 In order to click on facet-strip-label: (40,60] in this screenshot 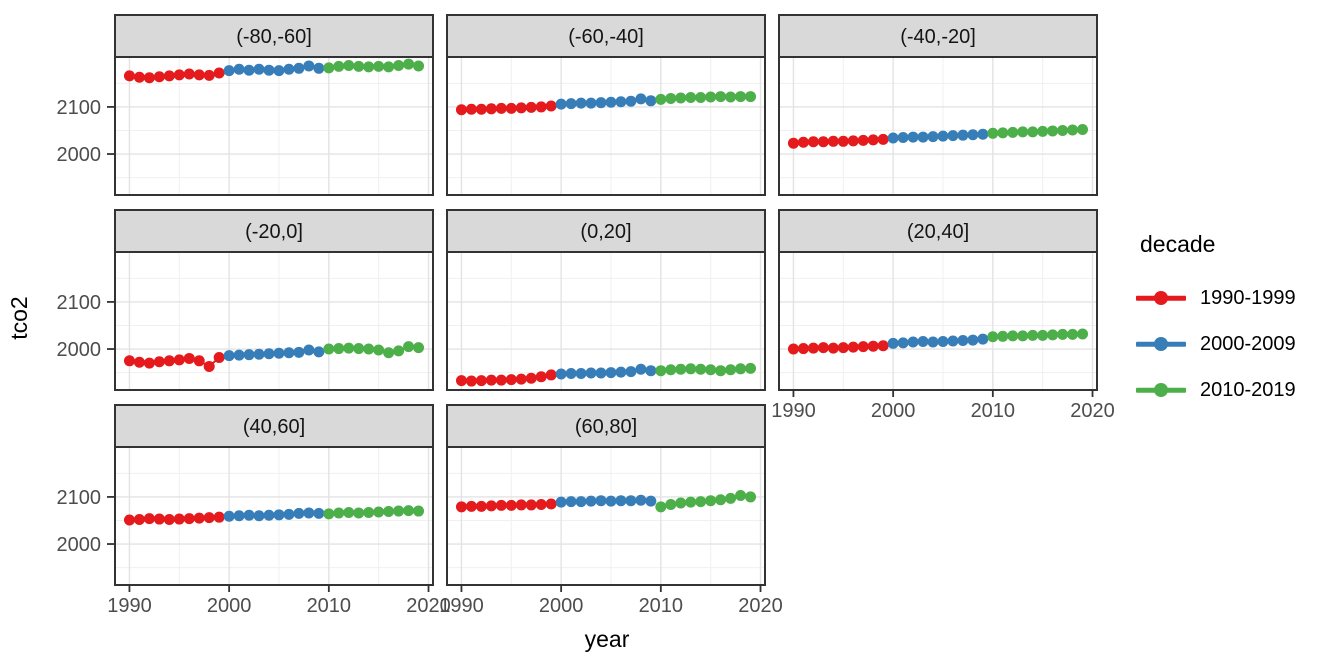, I will do `click(274, 427)`.